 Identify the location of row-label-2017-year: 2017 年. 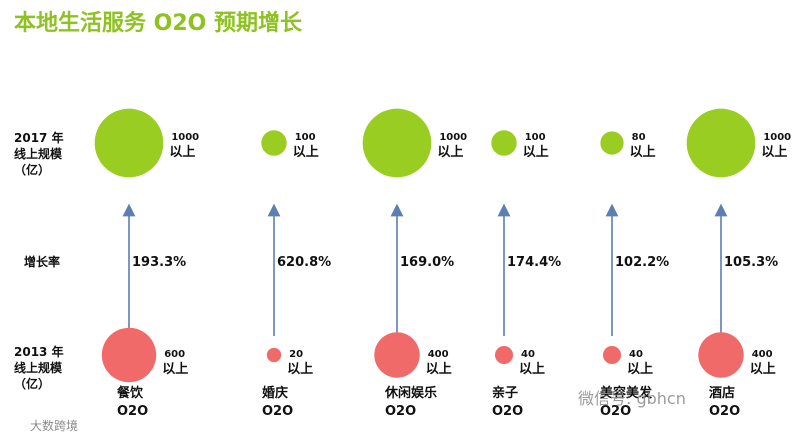
(39, 137).